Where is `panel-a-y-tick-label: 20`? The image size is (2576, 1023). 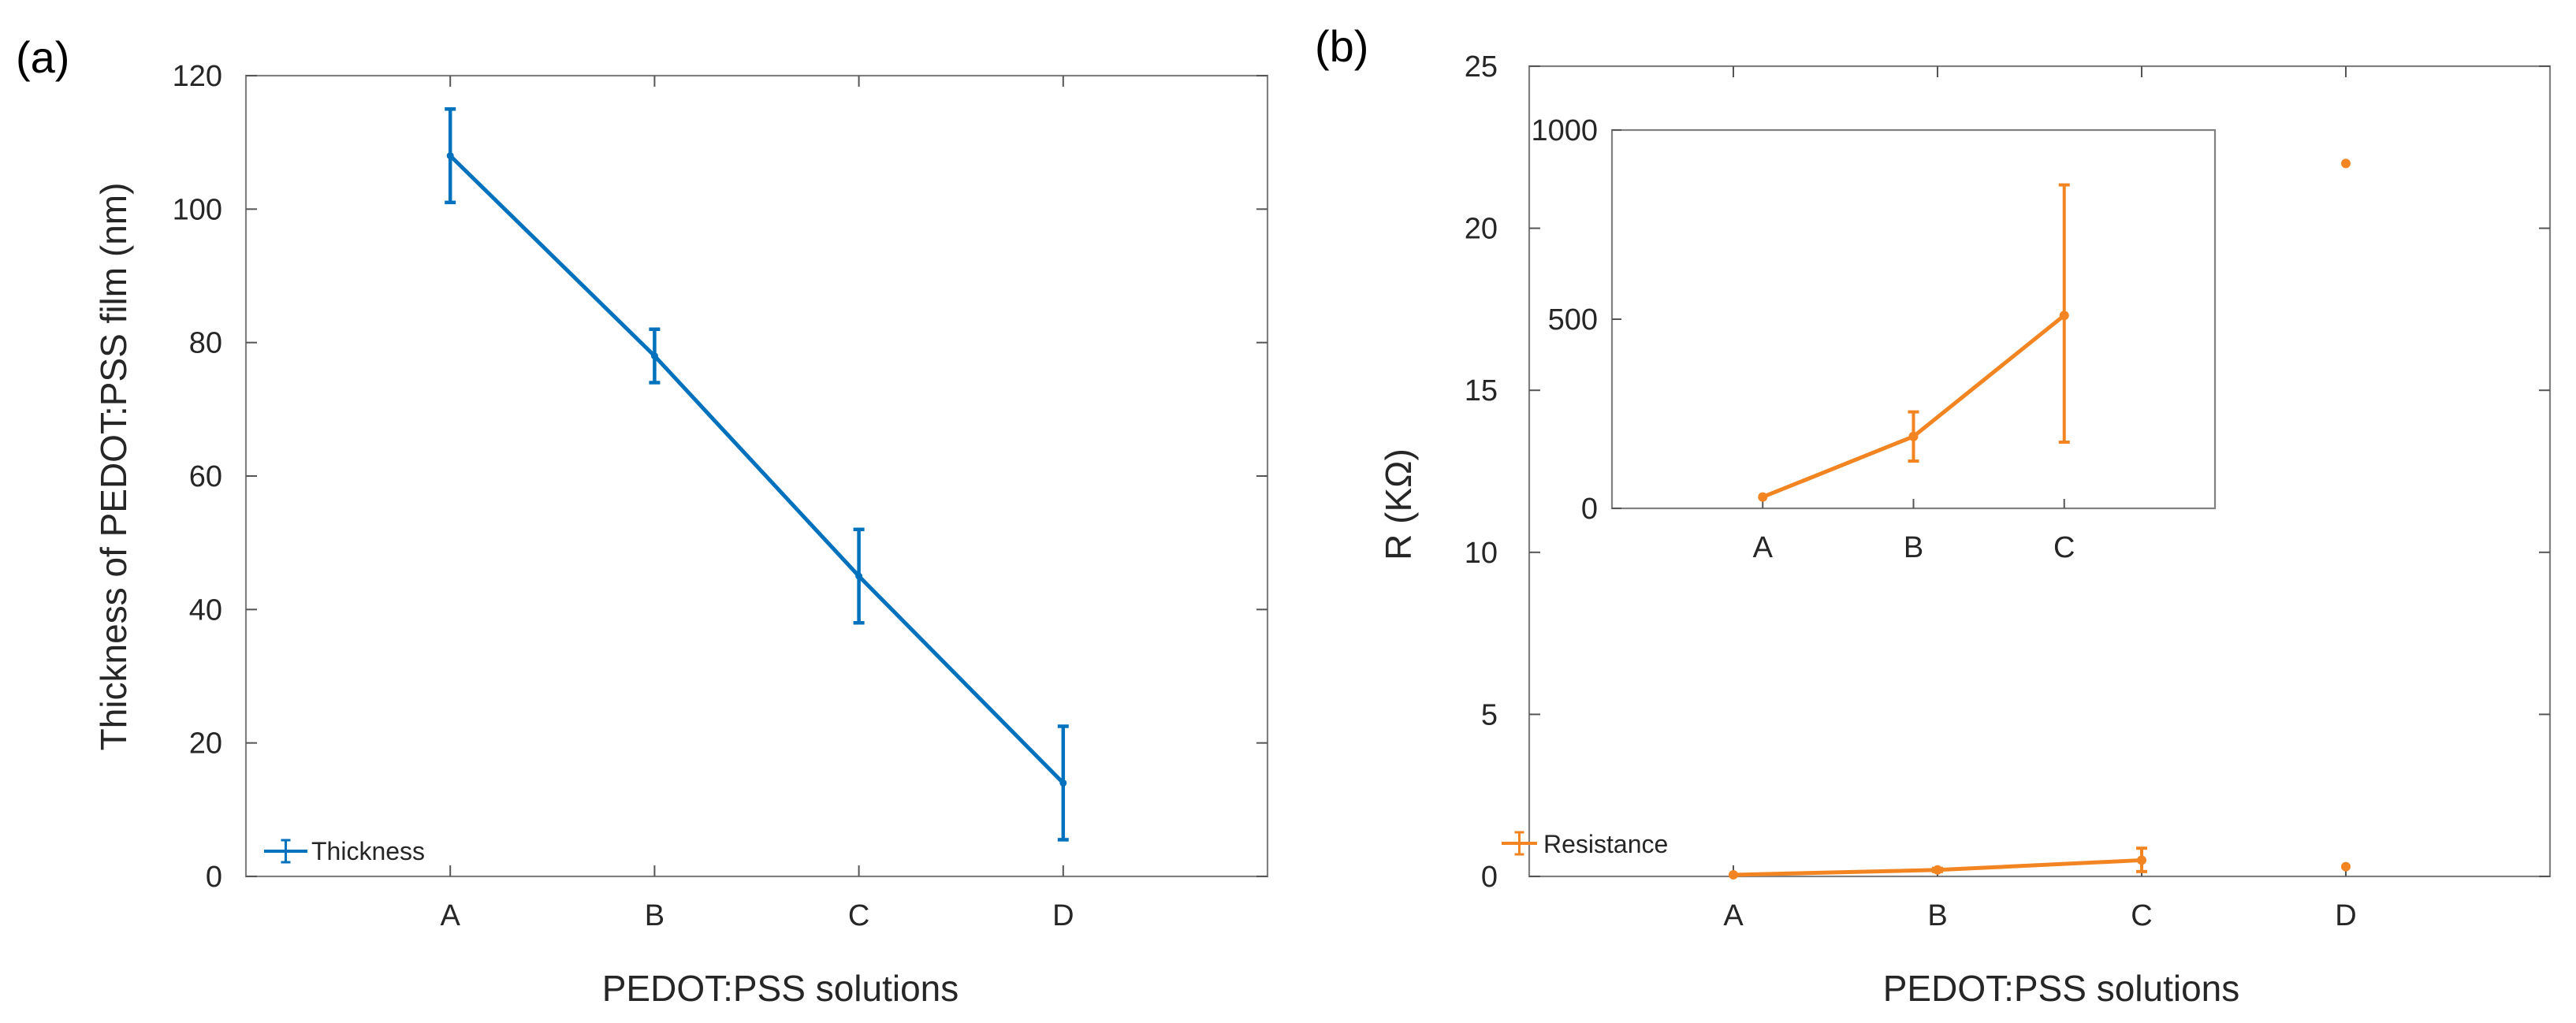
panel-a-y-tick-label: 20 is located at coordinates (205, 744).